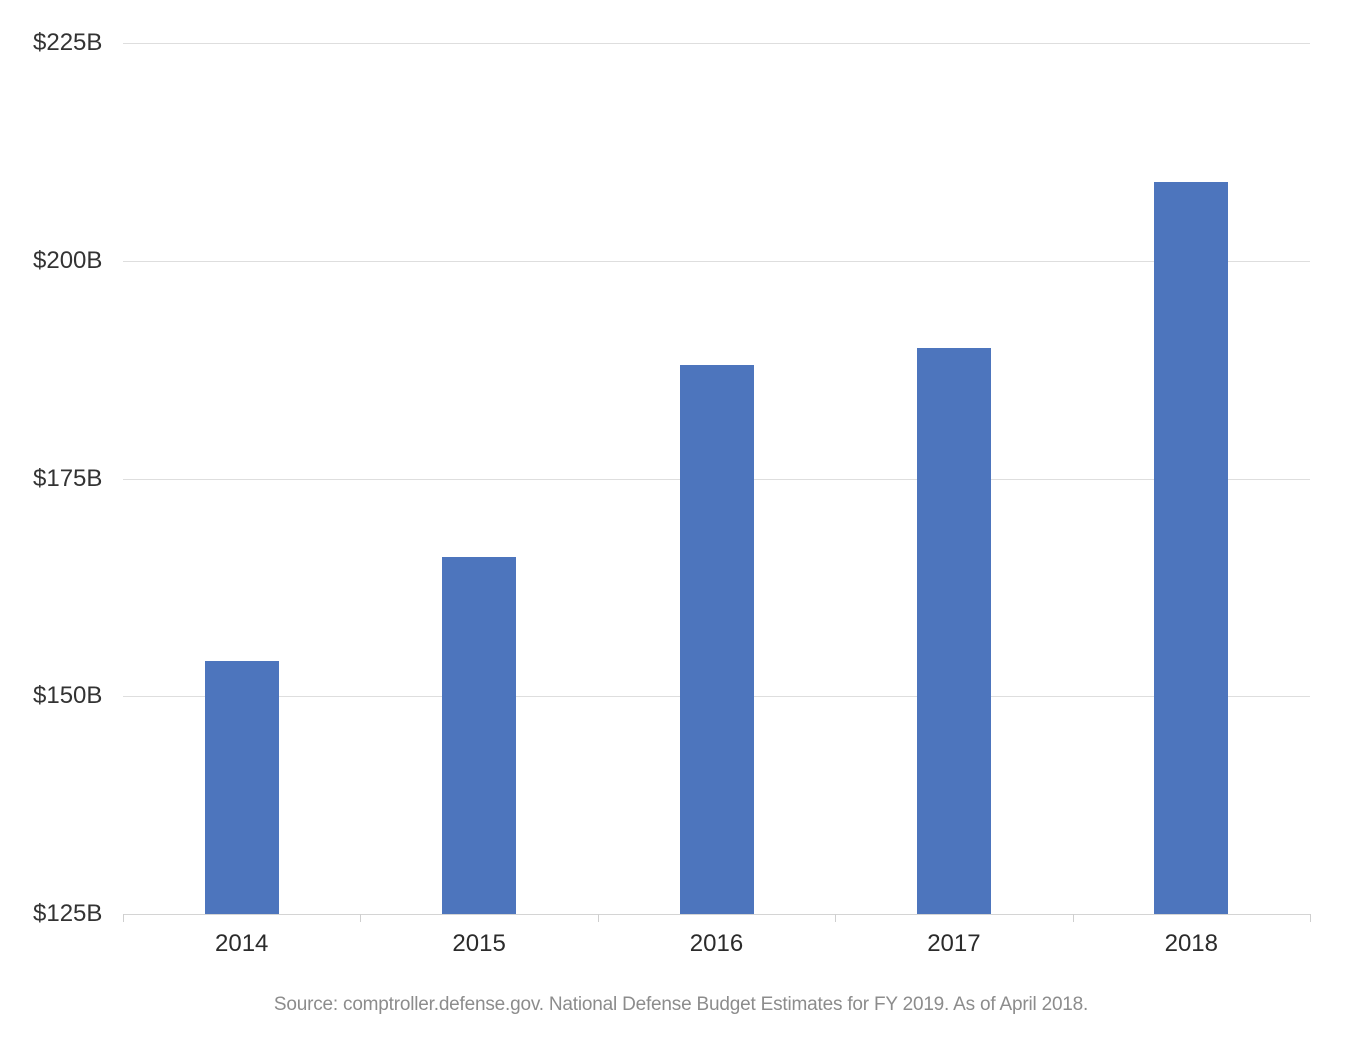  What do you see at coordinates (68, 478) in the screenshot?
I see `y-axis-label-175: $175B` at bounding box center [68, 478].